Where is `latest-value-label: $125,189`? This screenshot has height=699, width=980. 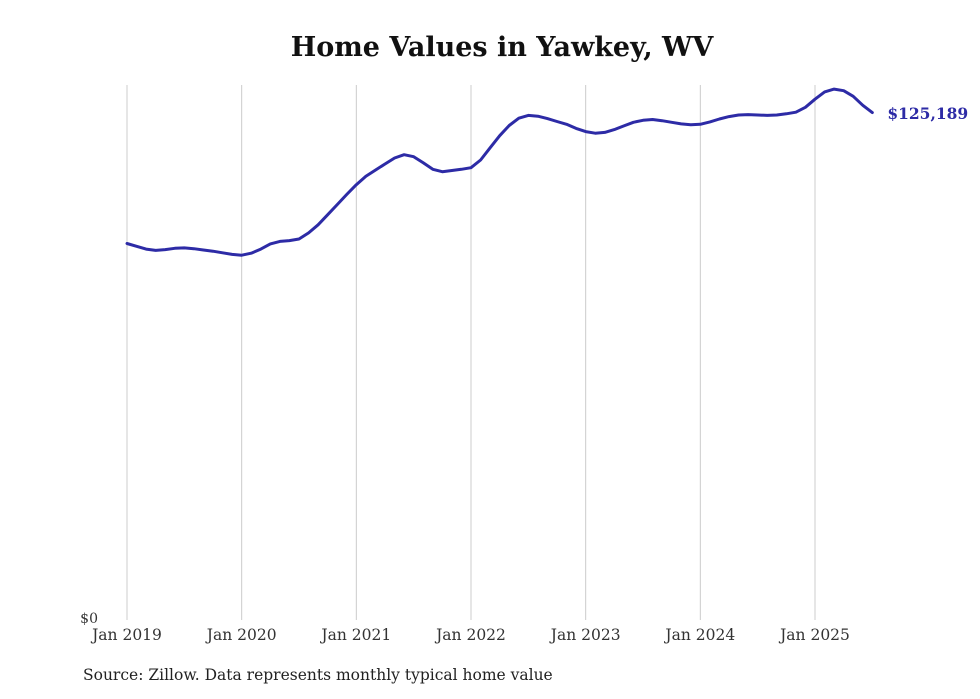 latest-value-label: $125,189 is located at coordinates (928, 113).